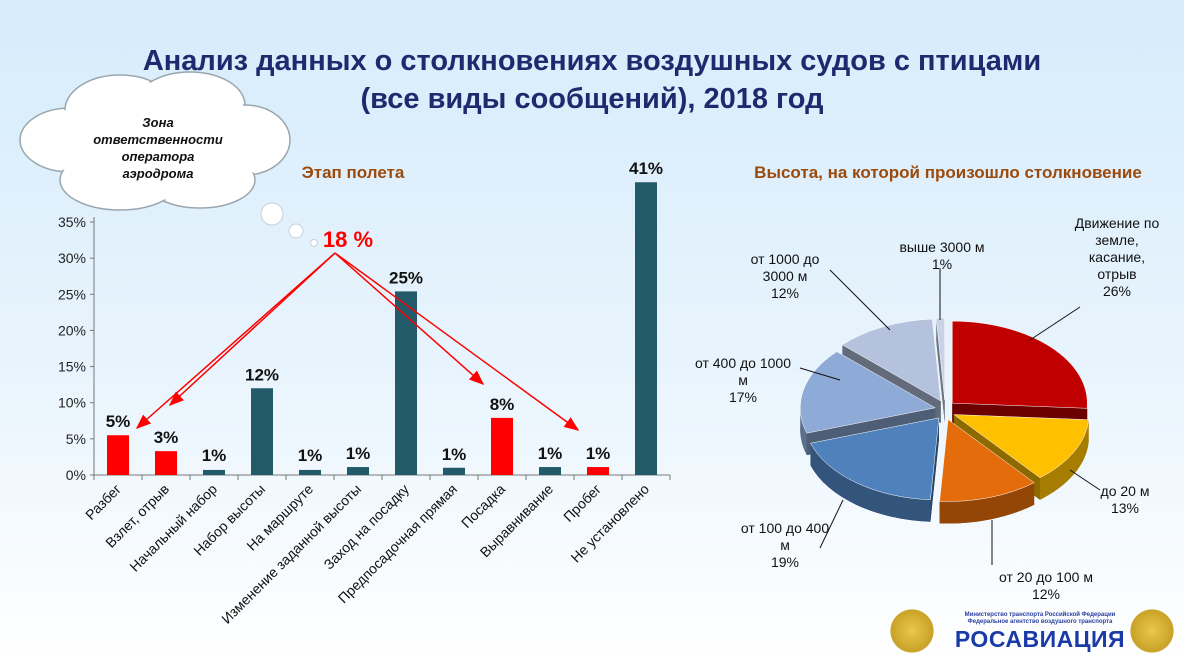 Image resolution: width=1184 pixels, height=664 pixels. Describe the element at coordinates (743, 397) in the screenshot. I see `pie-label: 17%` at that location.